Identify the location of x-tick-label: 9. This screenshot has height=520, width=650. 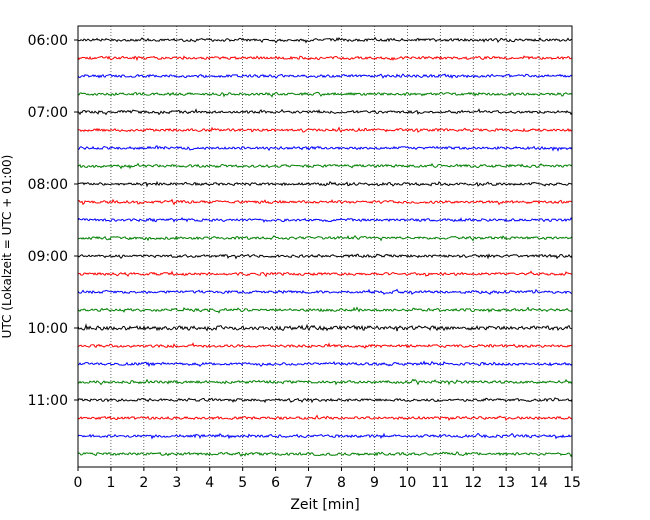
(374, 483).